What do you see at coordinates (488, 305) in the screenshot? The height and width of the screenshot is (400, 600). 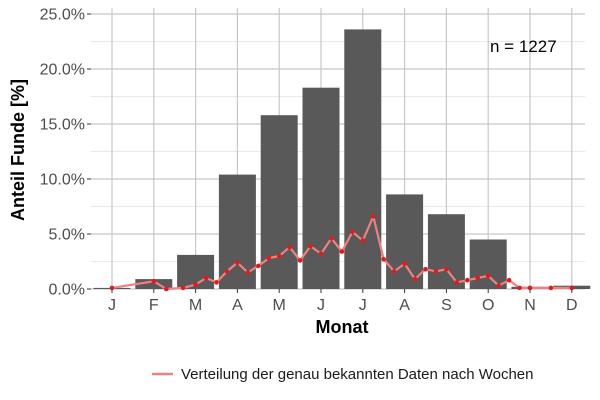 I see `x-tick-label: O` at bounding box center [488, 305].